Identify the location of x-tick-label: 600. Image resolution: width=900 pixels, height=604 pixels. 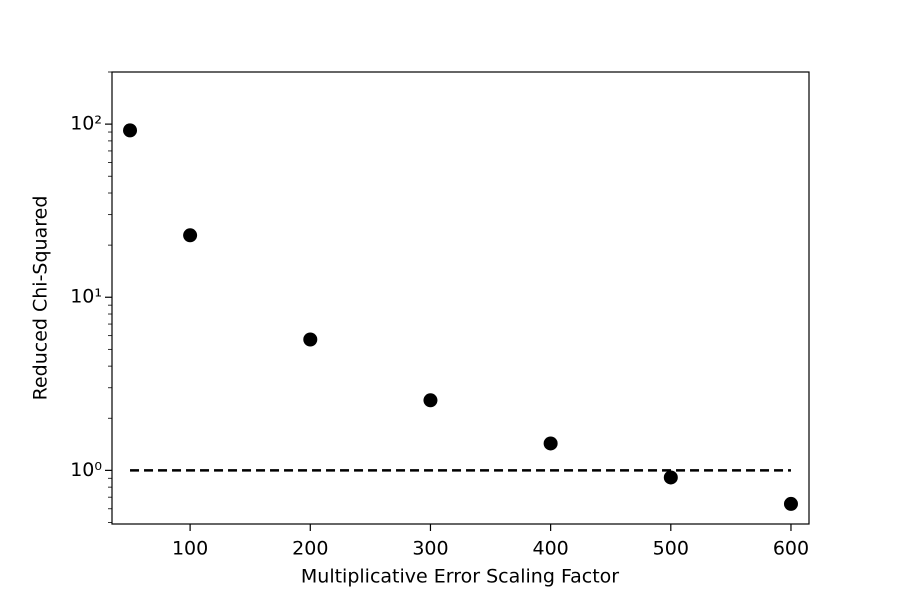
(791, 549).